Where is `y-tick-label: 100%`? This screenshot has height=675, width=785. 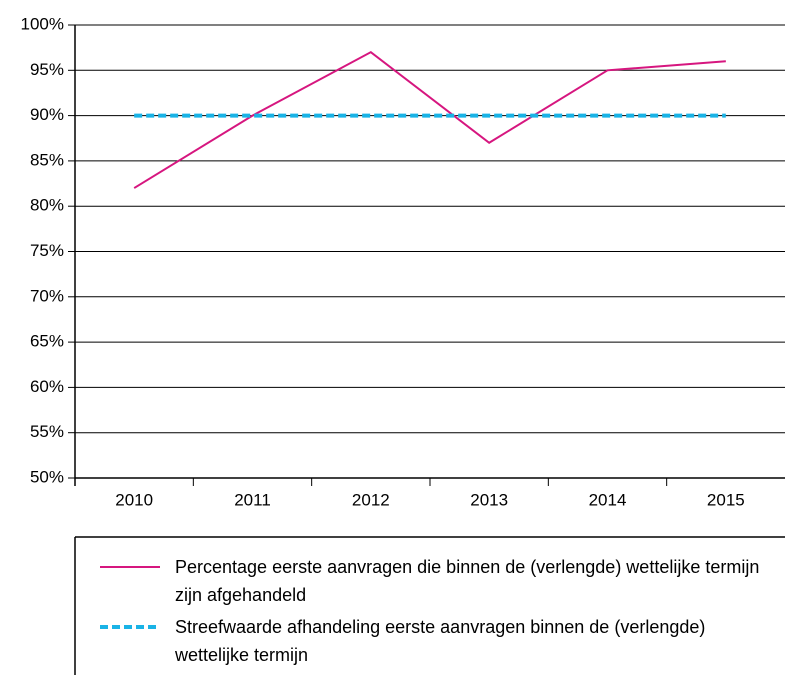 y-tick-label: 100% is located at coordinates (42, 23).